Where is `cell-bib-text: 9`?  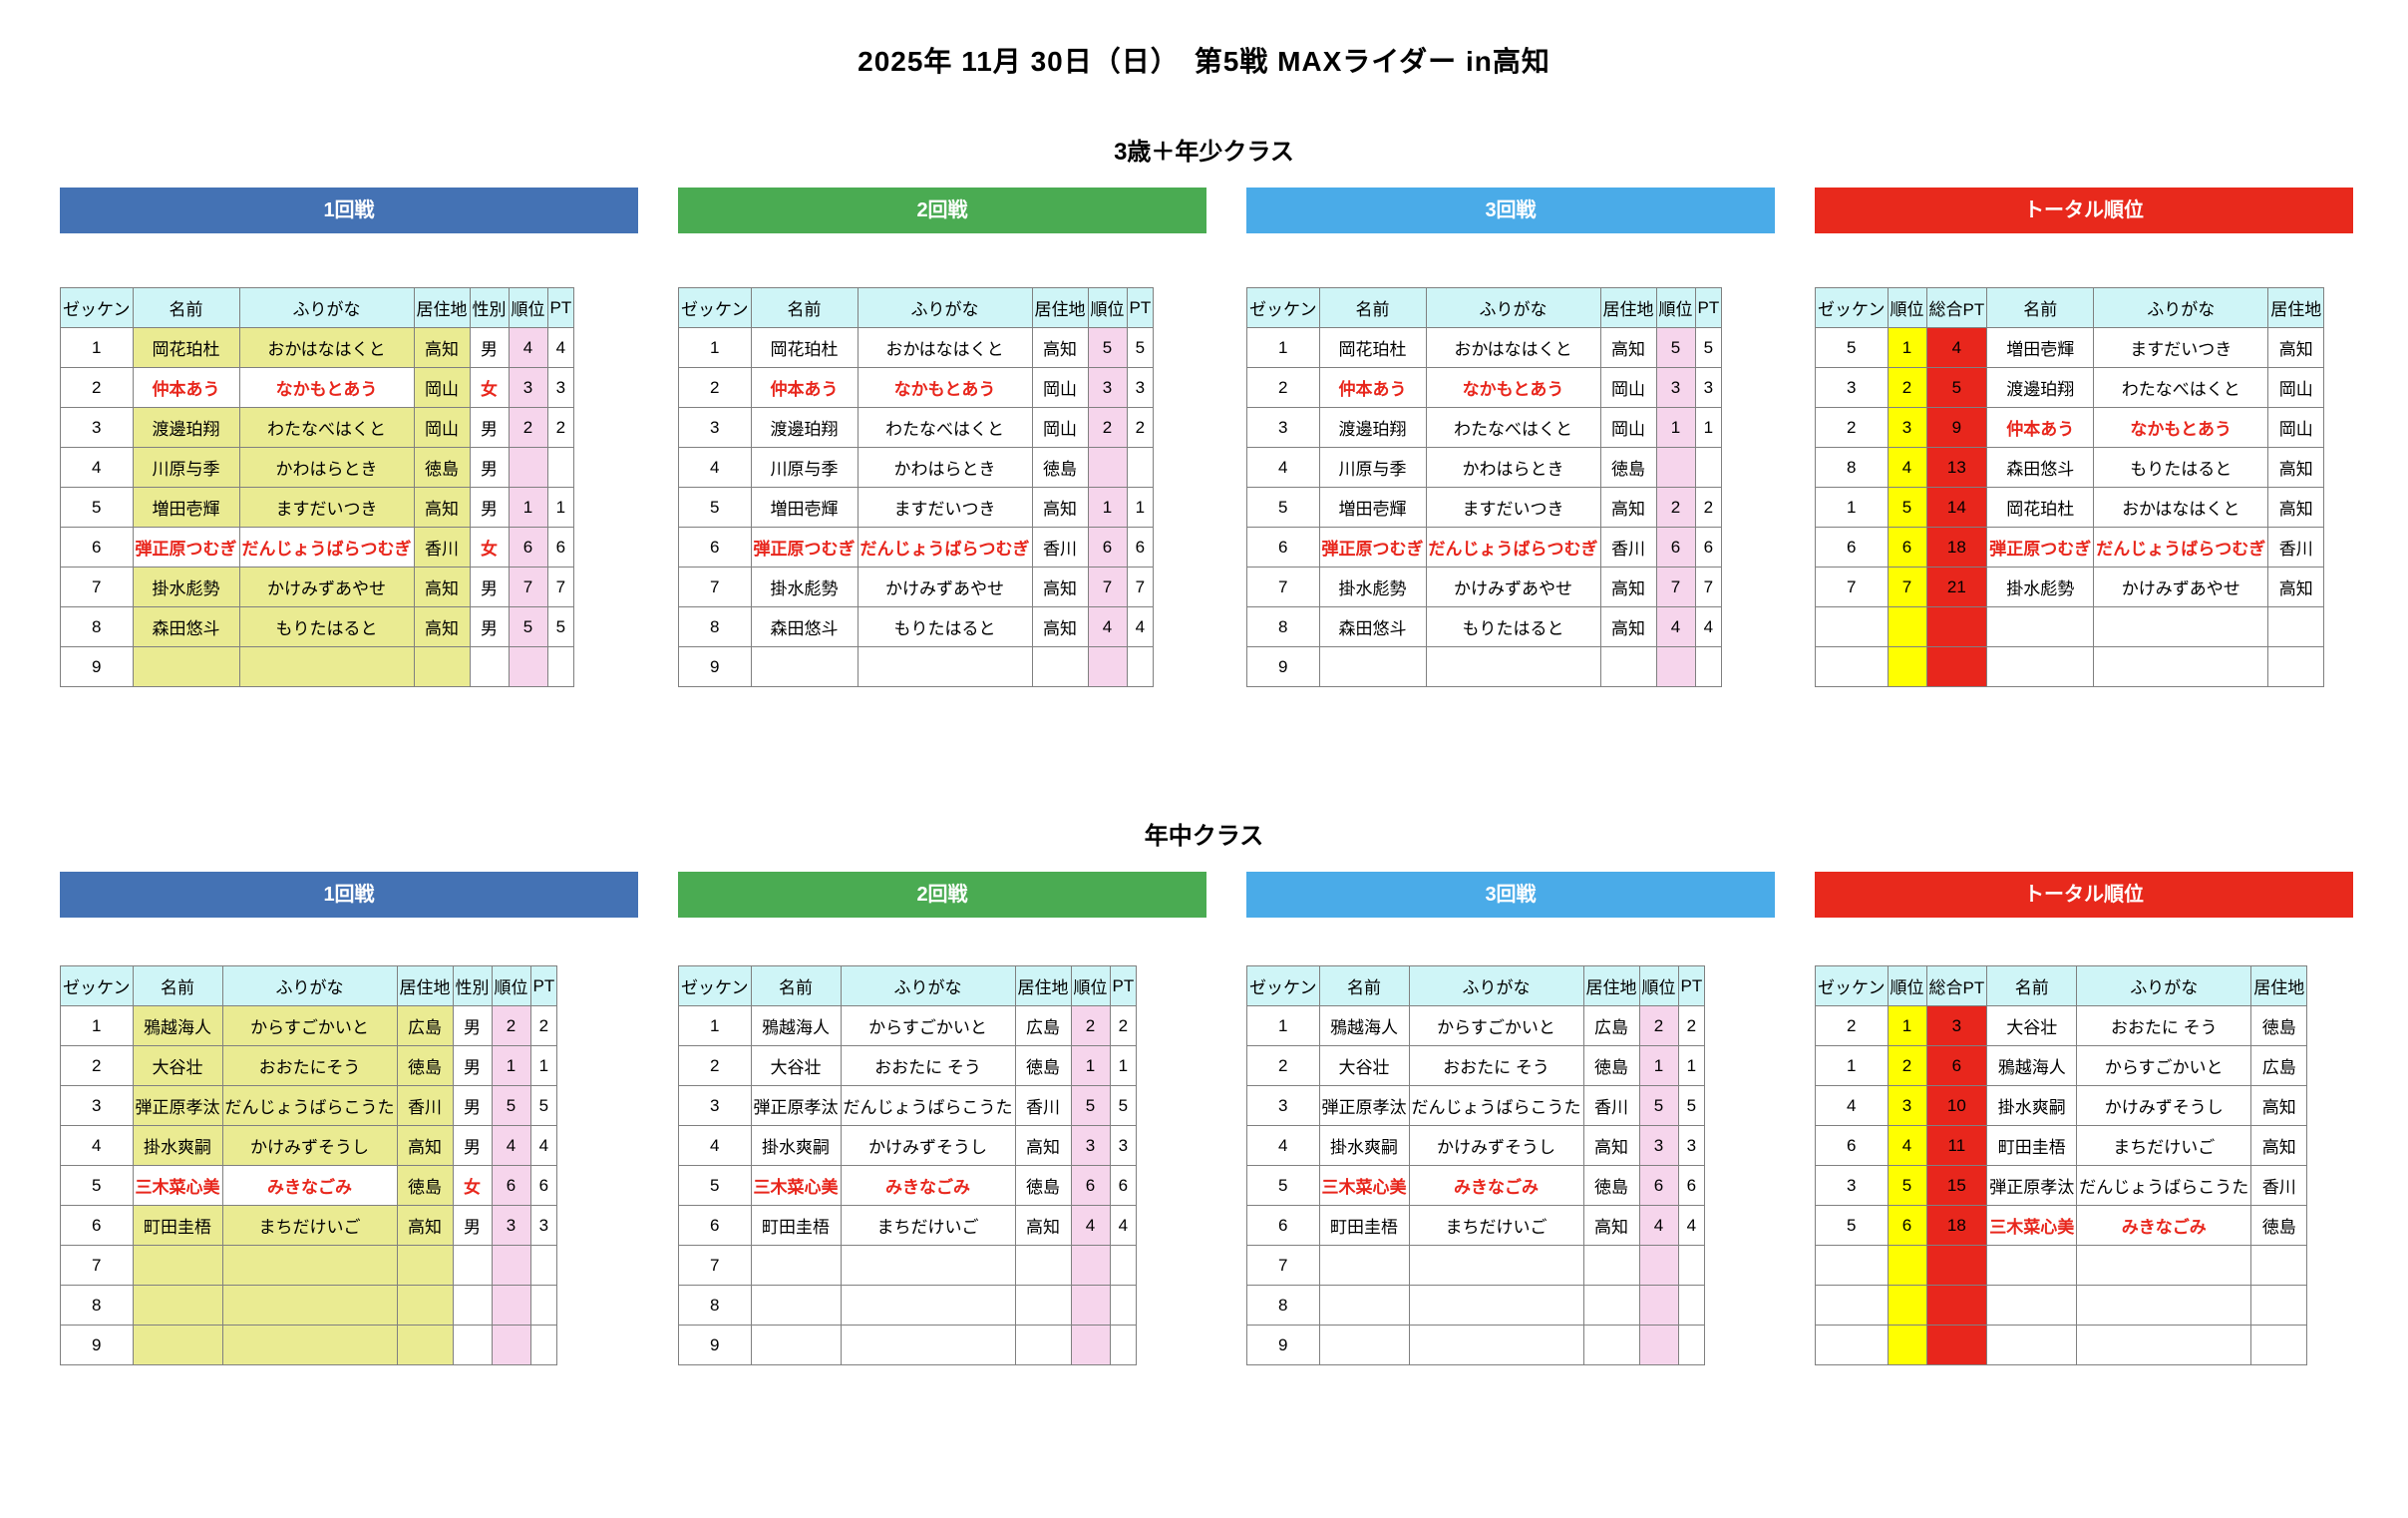
cell-bib-text: 9 is located at coordinates (715, 666).